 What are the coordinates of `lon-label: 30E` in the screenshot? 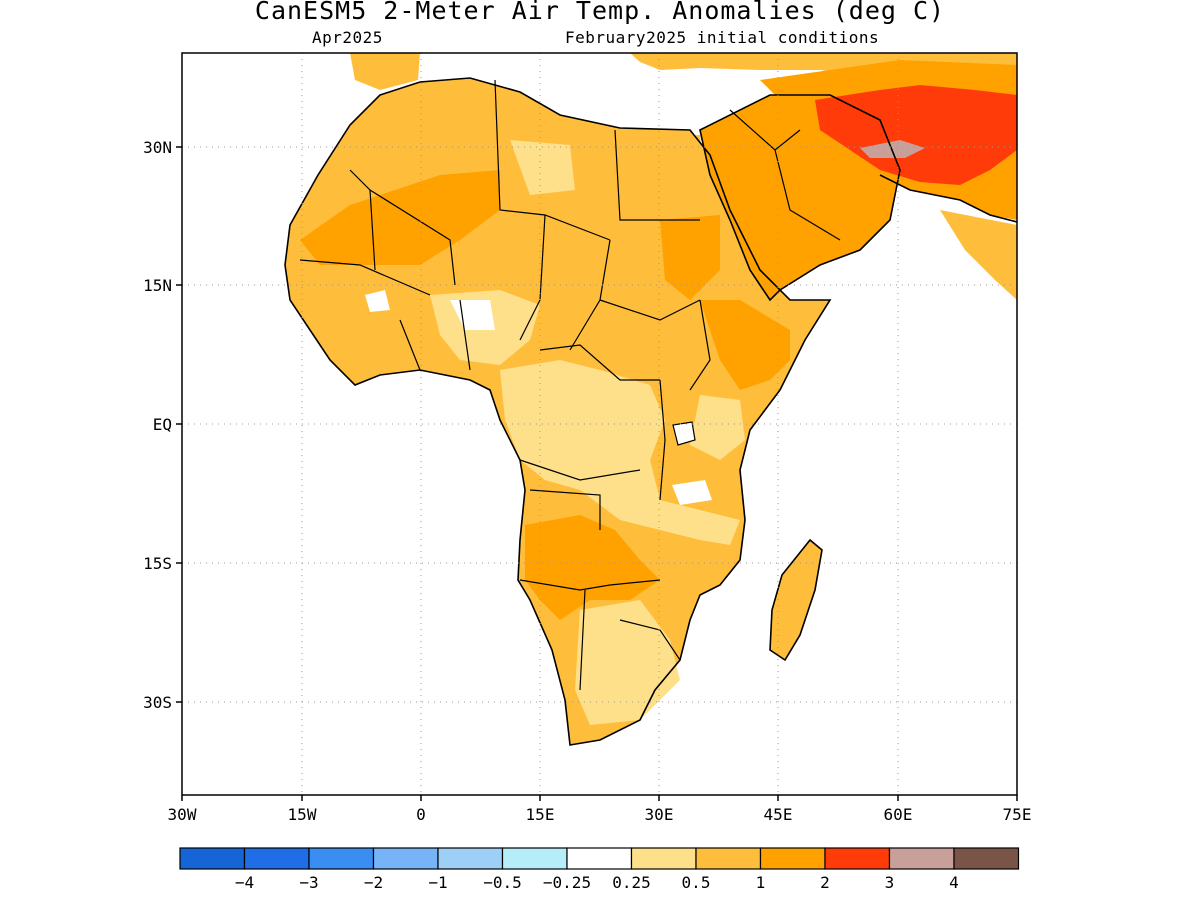 It's located at (659, 814).